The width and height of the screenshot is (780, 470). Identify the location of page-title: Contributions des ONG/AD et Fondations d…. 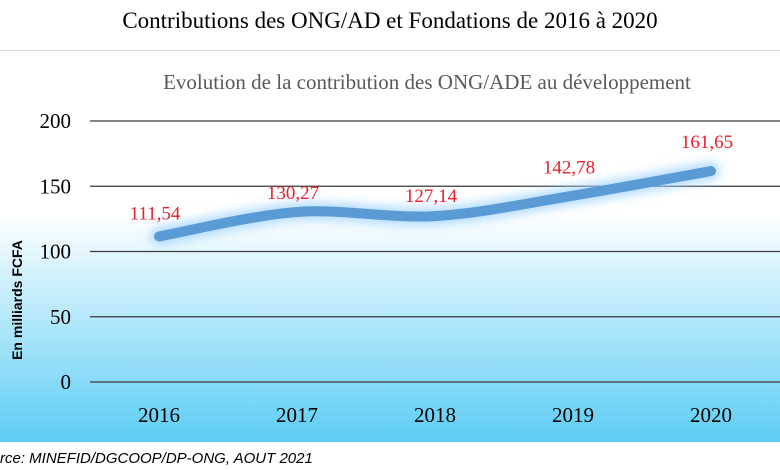
(390, 20).